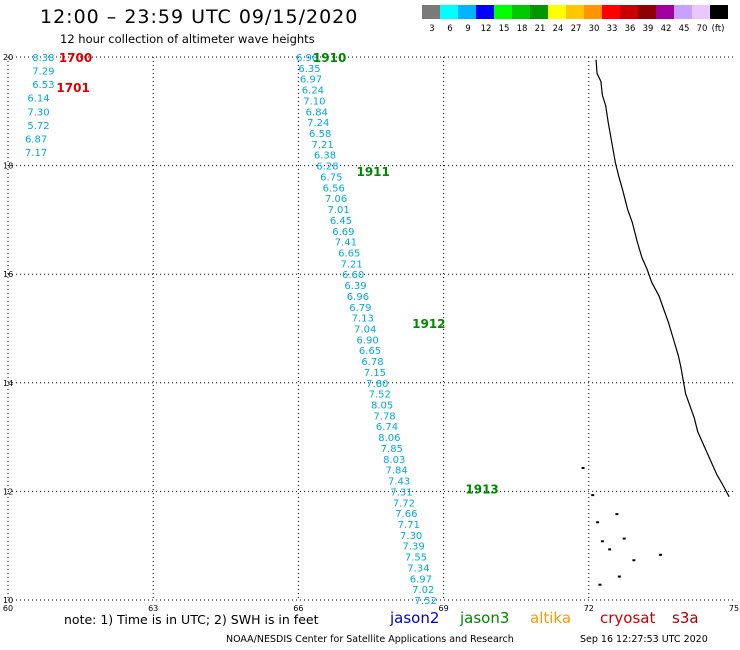 The image size is (740, 650). What do you see at coordinates (343, 232) in the screenshot?
I see `swh-value: 6.69` at bounding box center [343, 232].